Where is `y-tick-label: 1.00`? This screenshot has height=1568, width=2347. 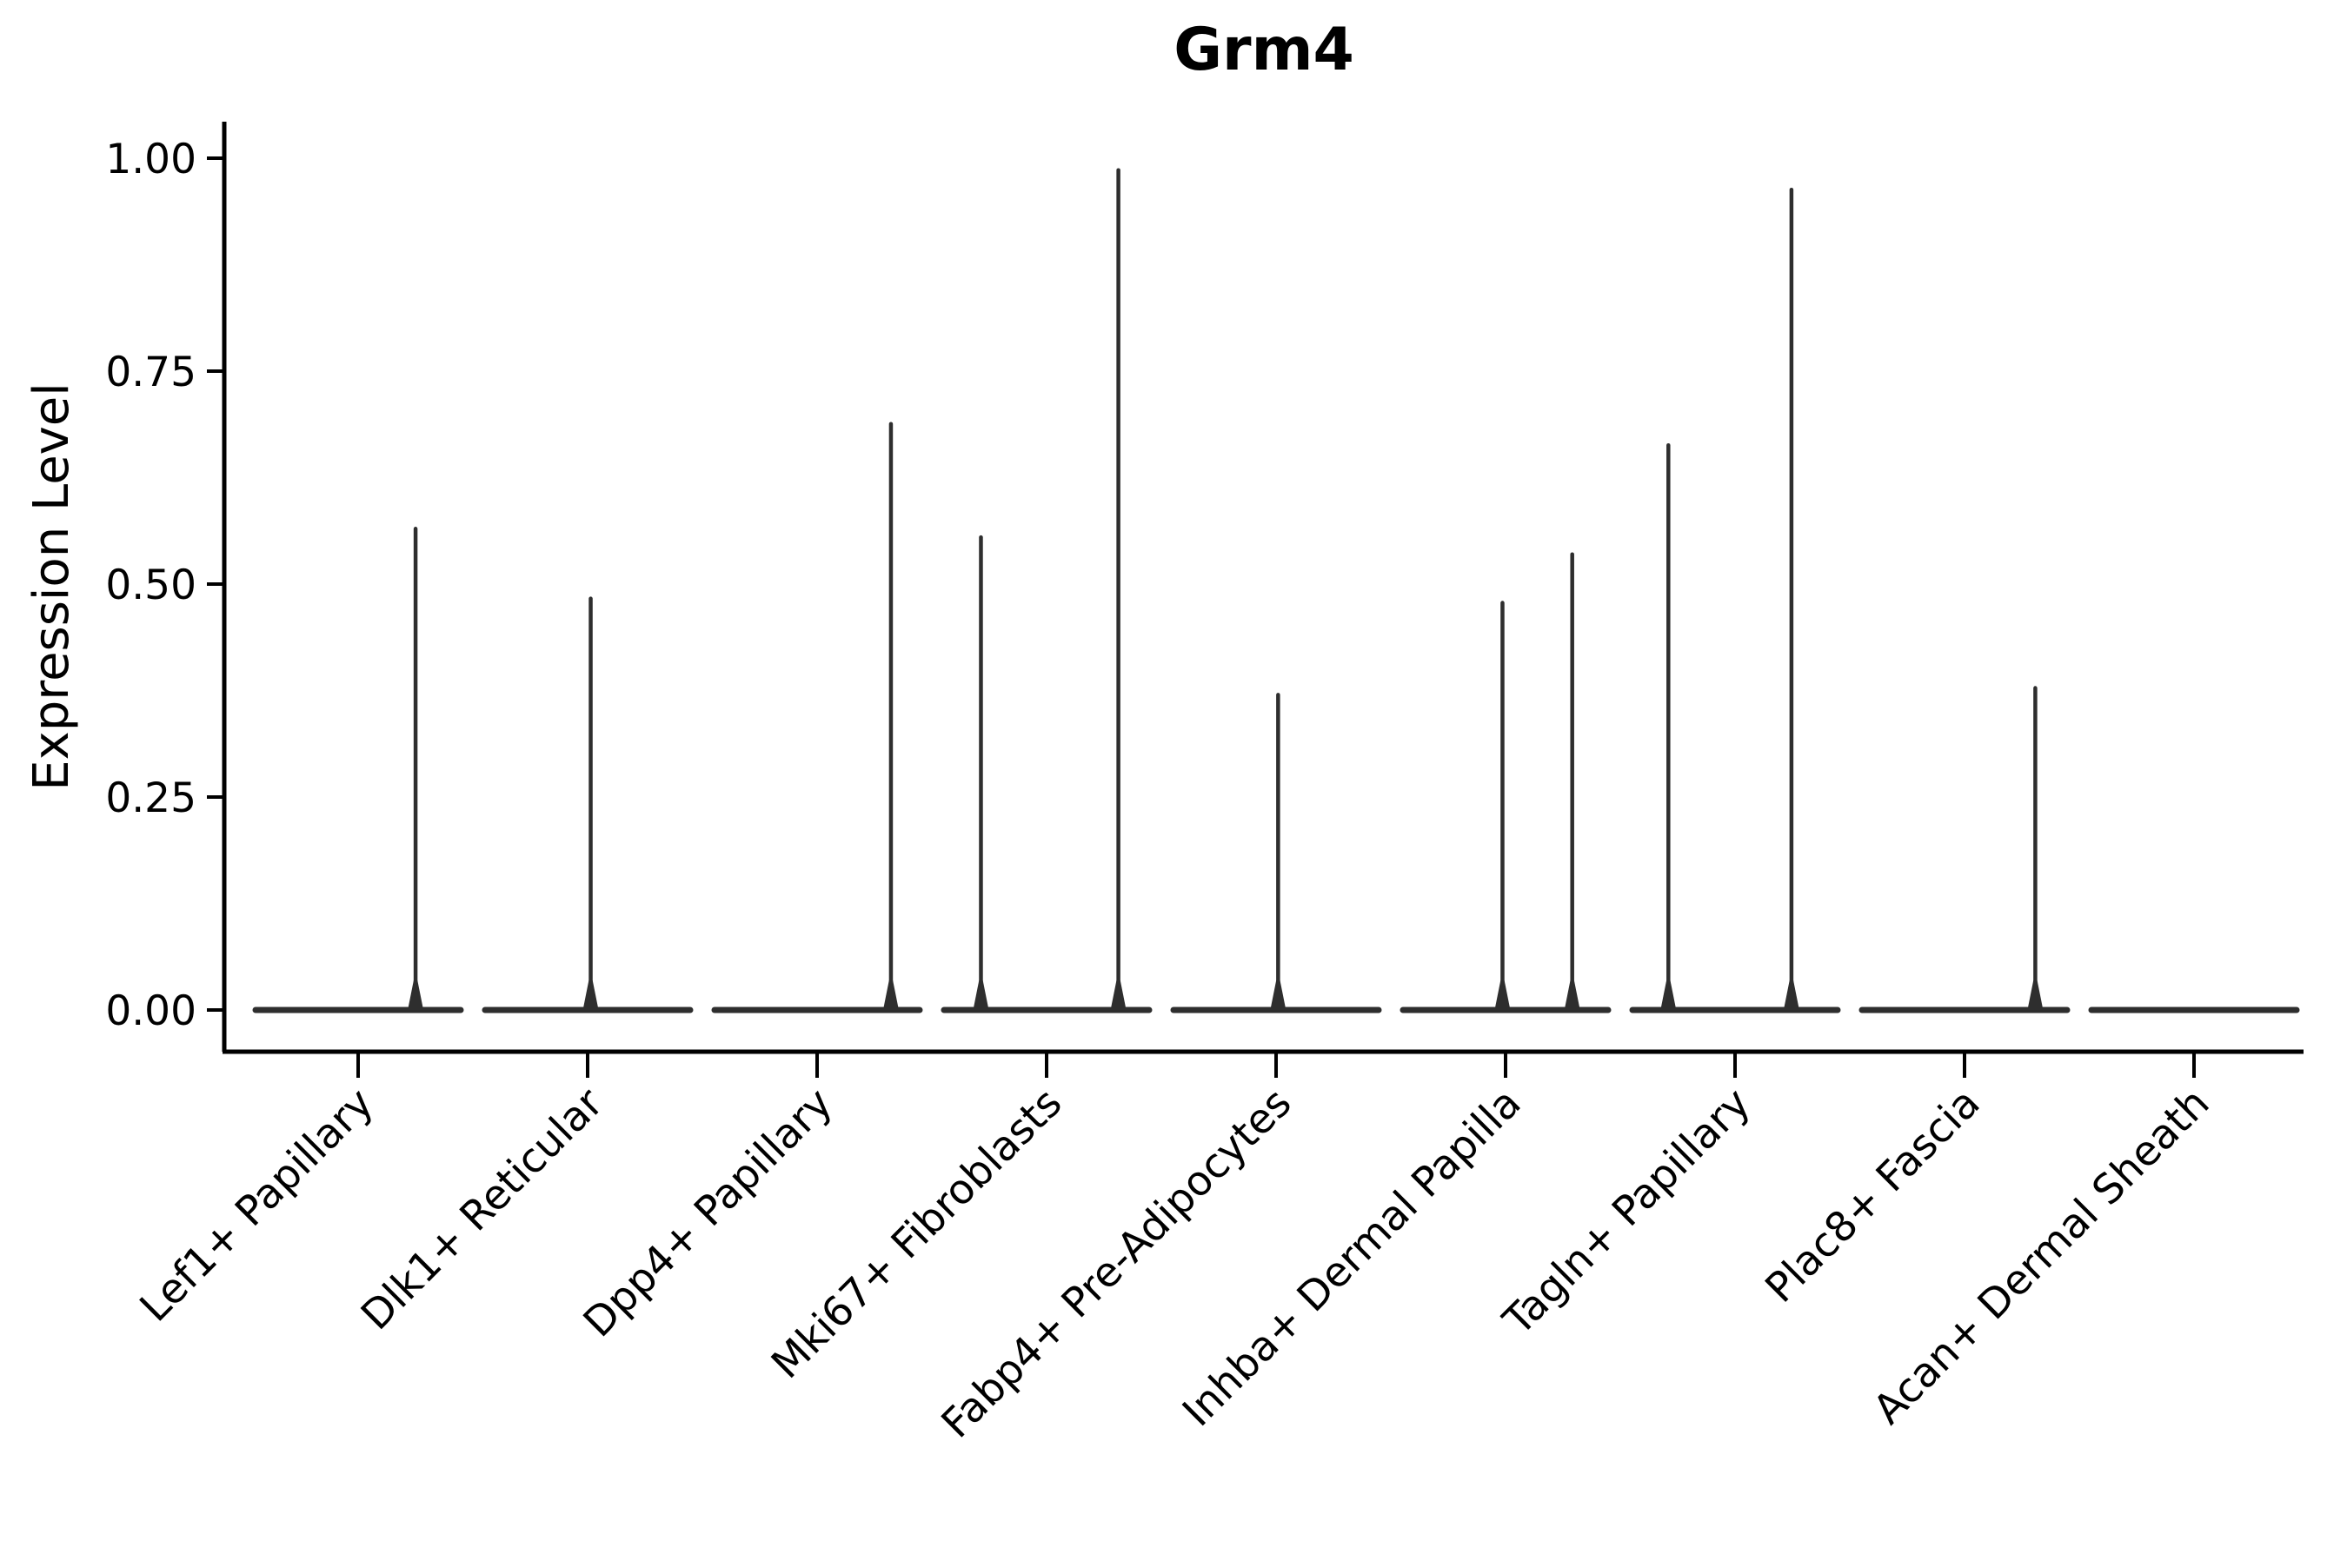 y-tick-label: 1.00 is located at coordinates (150, 159).